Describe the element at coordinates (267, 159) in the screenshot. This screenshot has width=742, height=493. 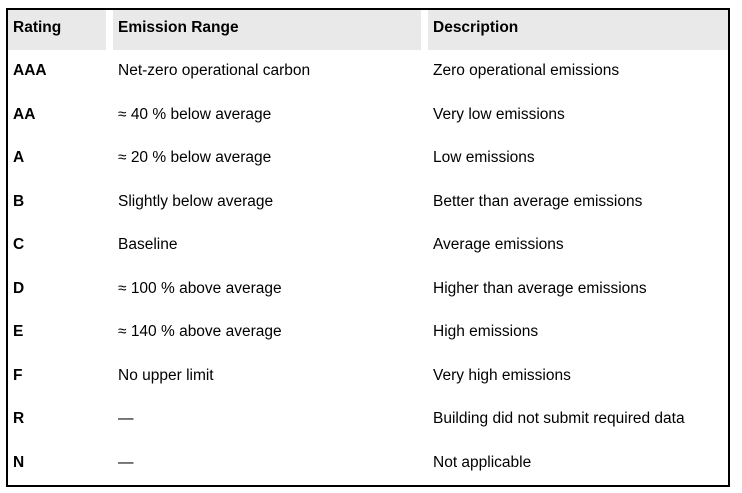
I see `emission-range-cell: ≈ 20 % below average` at that location.